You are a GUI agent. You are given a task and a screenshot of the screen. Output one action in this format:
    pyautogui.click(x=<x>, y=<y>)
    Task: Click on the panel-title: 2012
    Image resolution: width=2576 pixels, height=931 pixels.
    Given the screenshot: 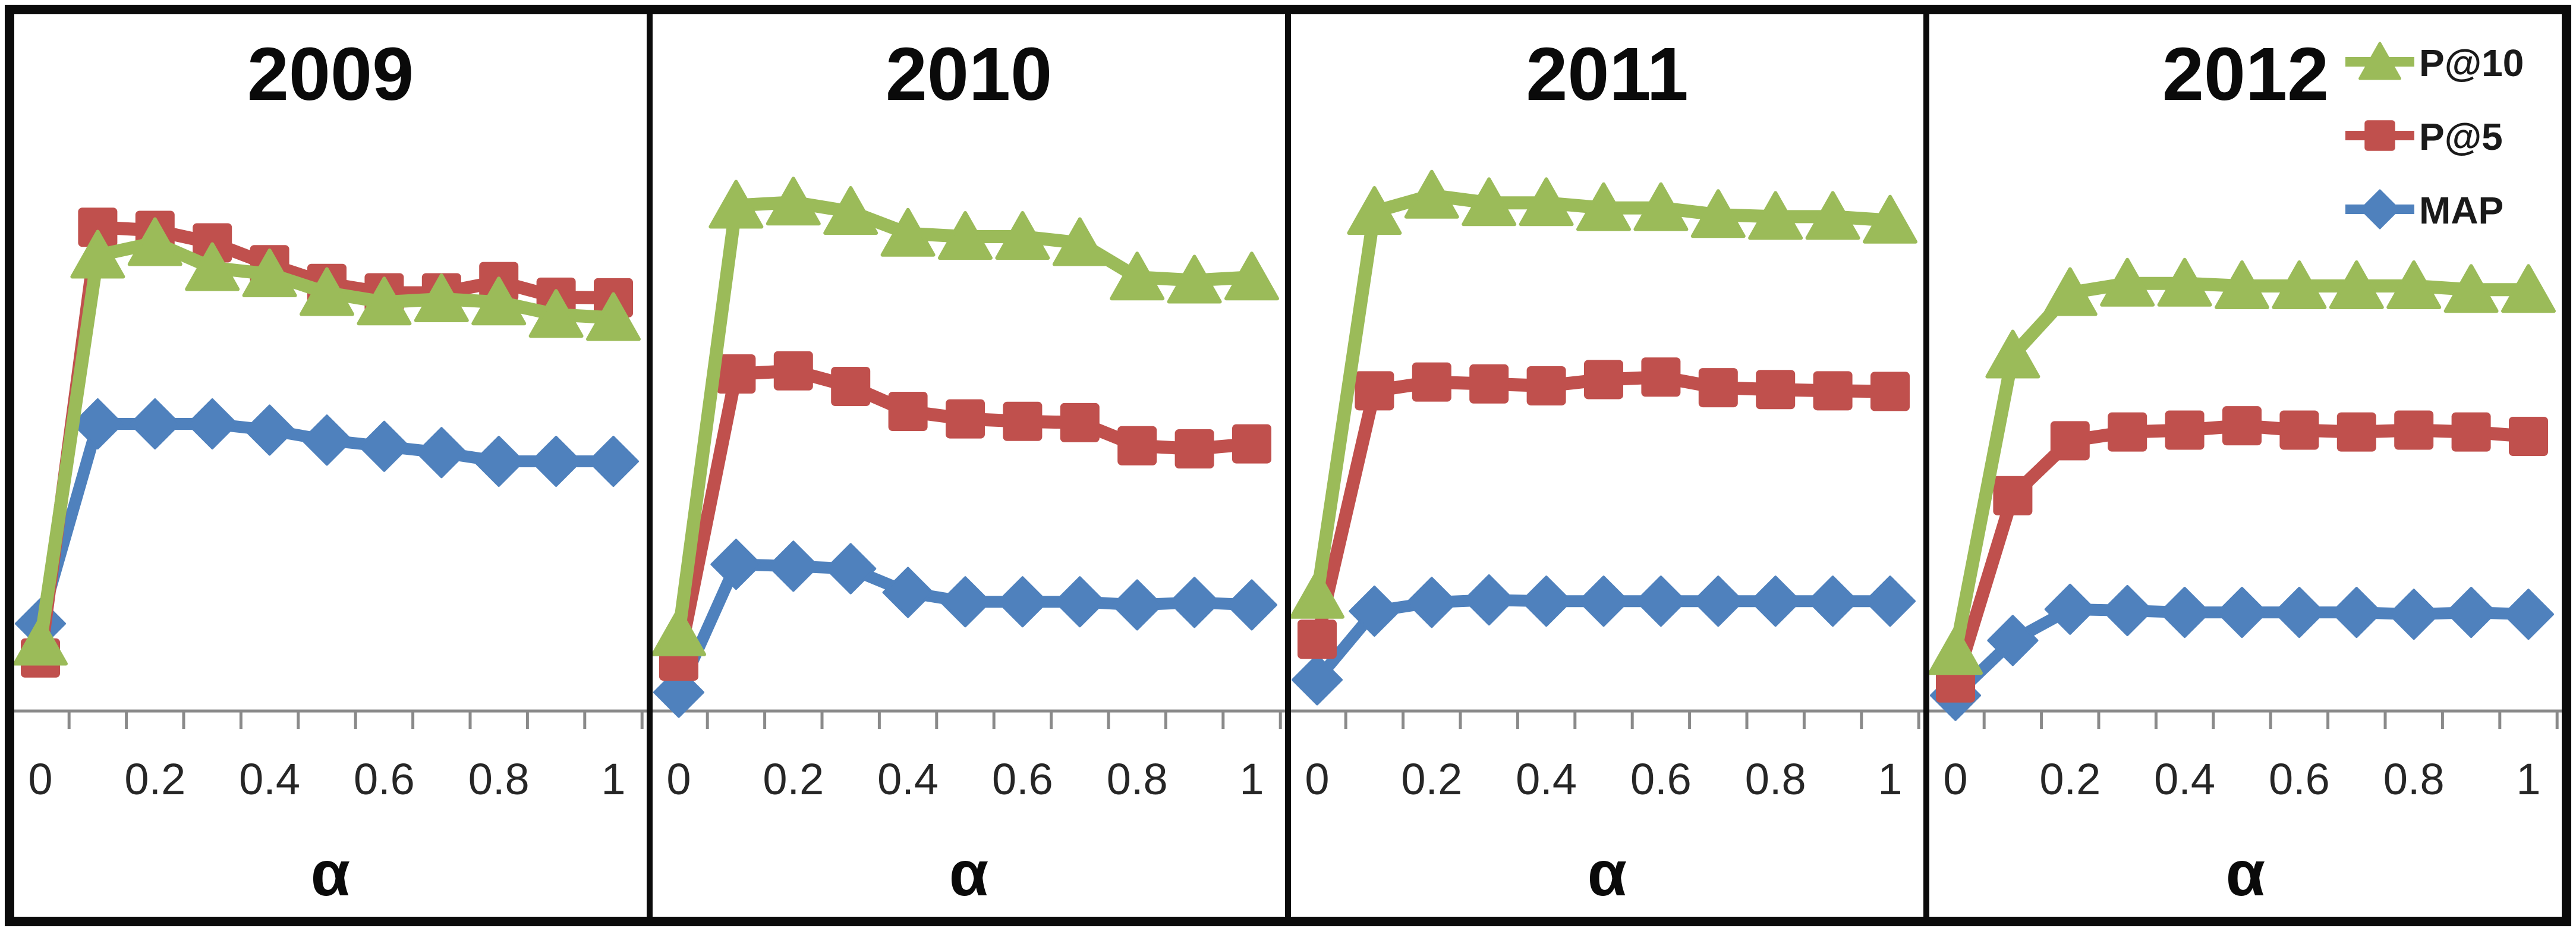 What is the action you would take?
    pyautogui.click(x=2245, y=74)
    